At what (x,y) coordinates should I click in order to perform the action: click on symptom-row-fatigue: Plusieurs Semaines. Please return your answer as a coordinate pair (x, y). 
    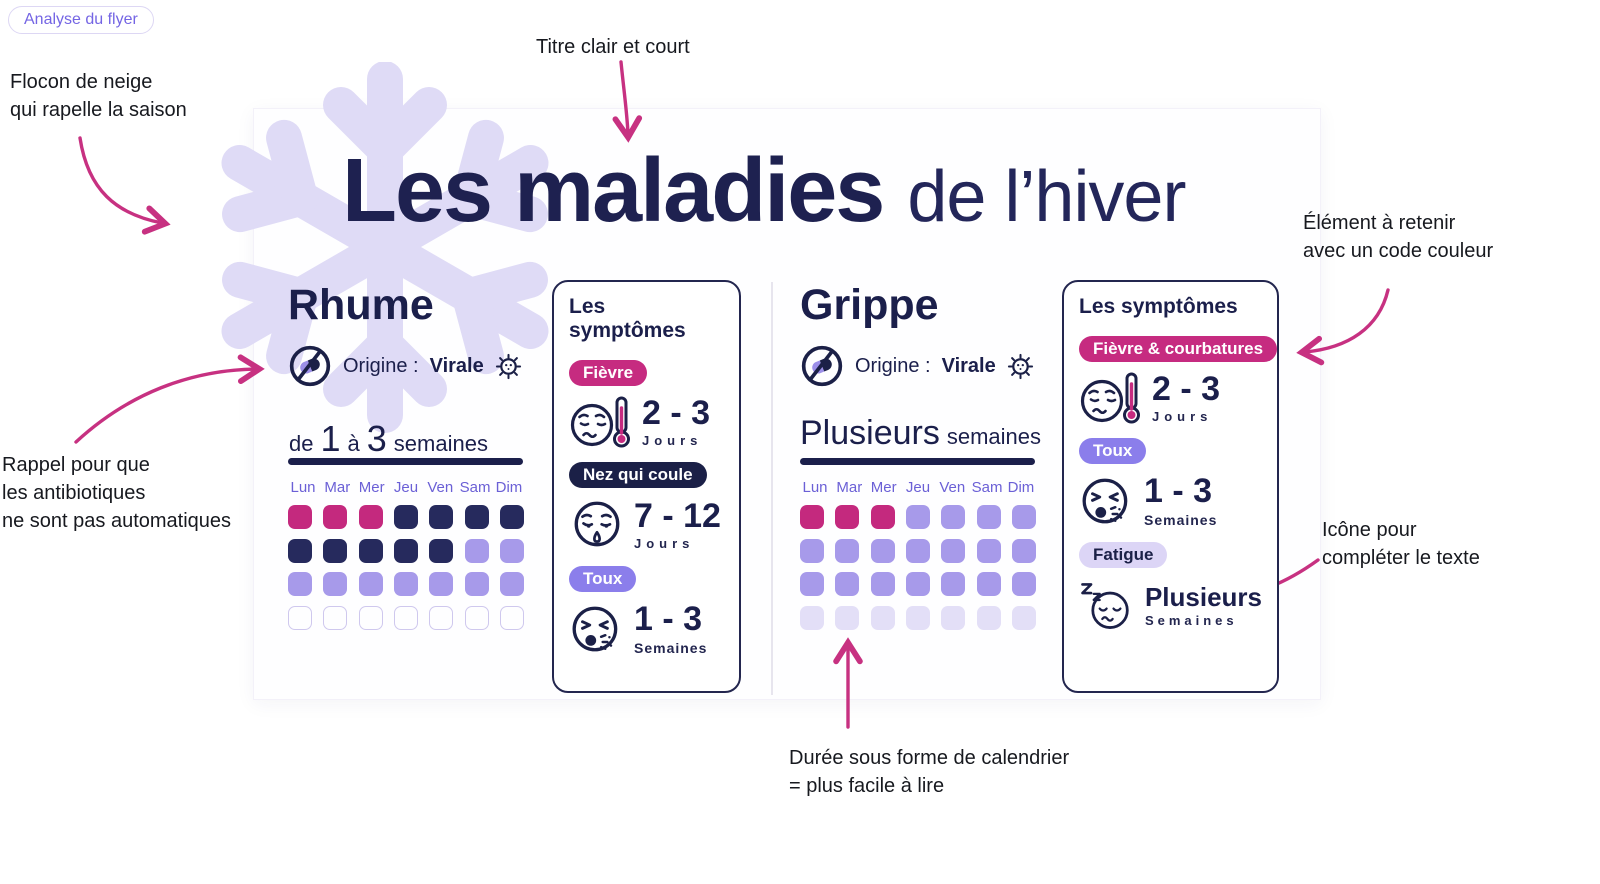
    Looking at the image, I should click on (1170, 606).